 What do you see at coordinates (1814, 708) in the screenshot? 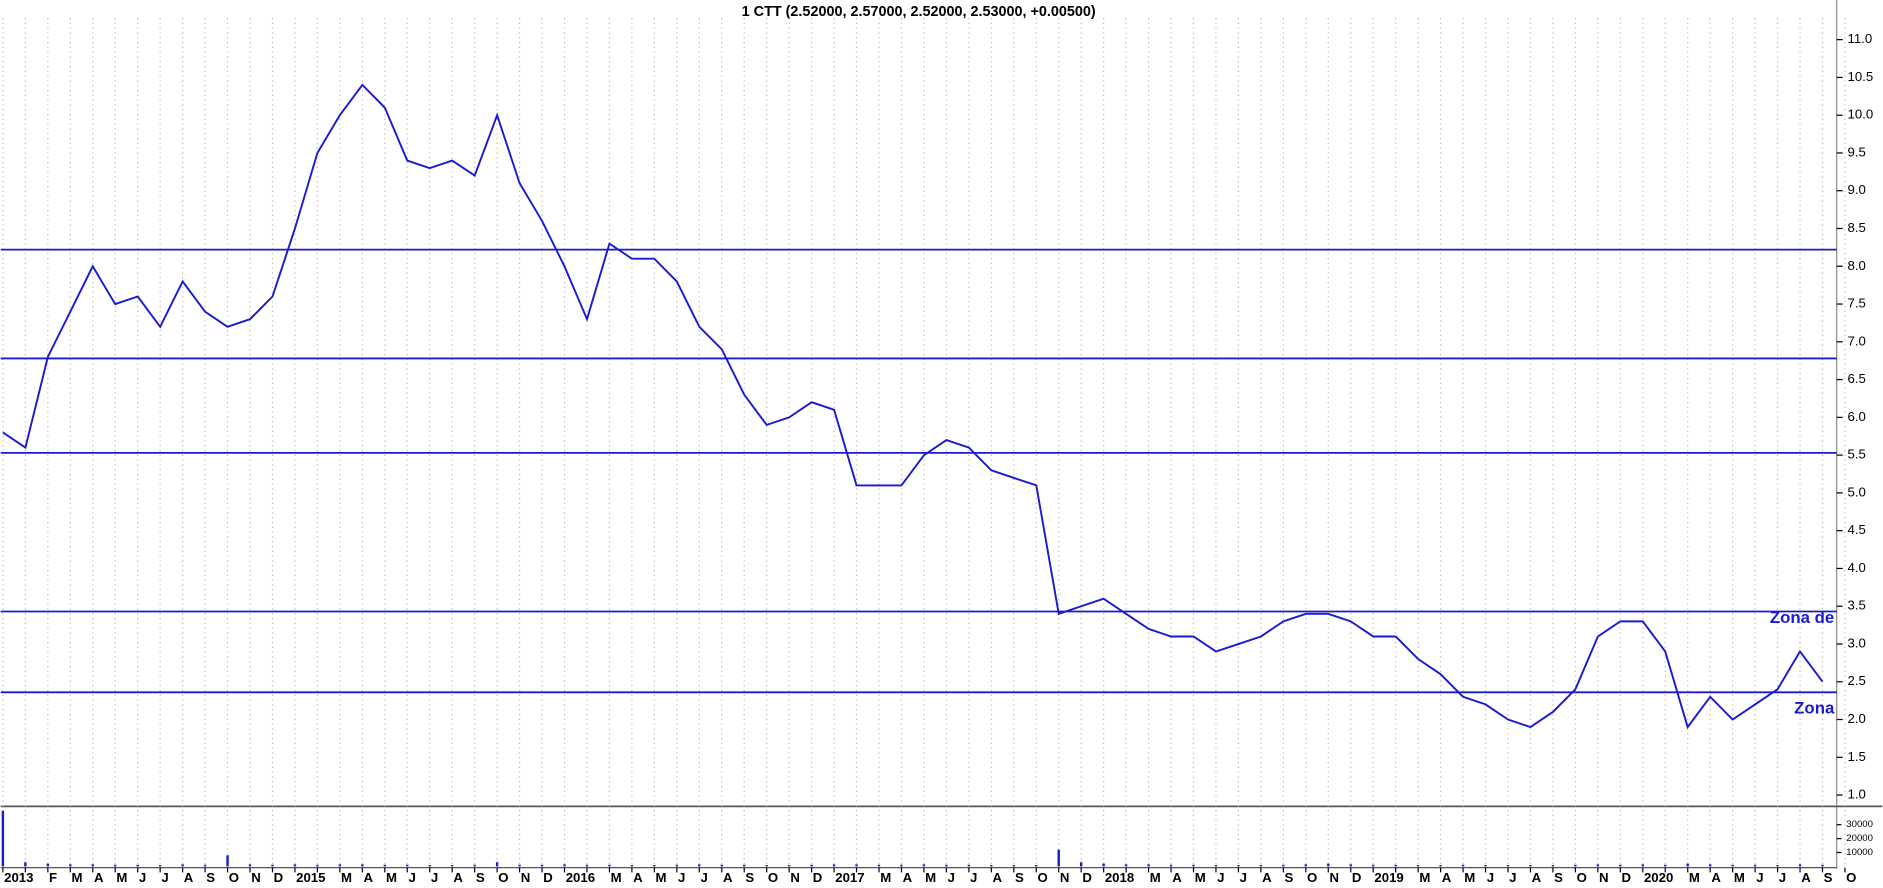
I see `annotation: Zona` at bounding box center [1814, 708].